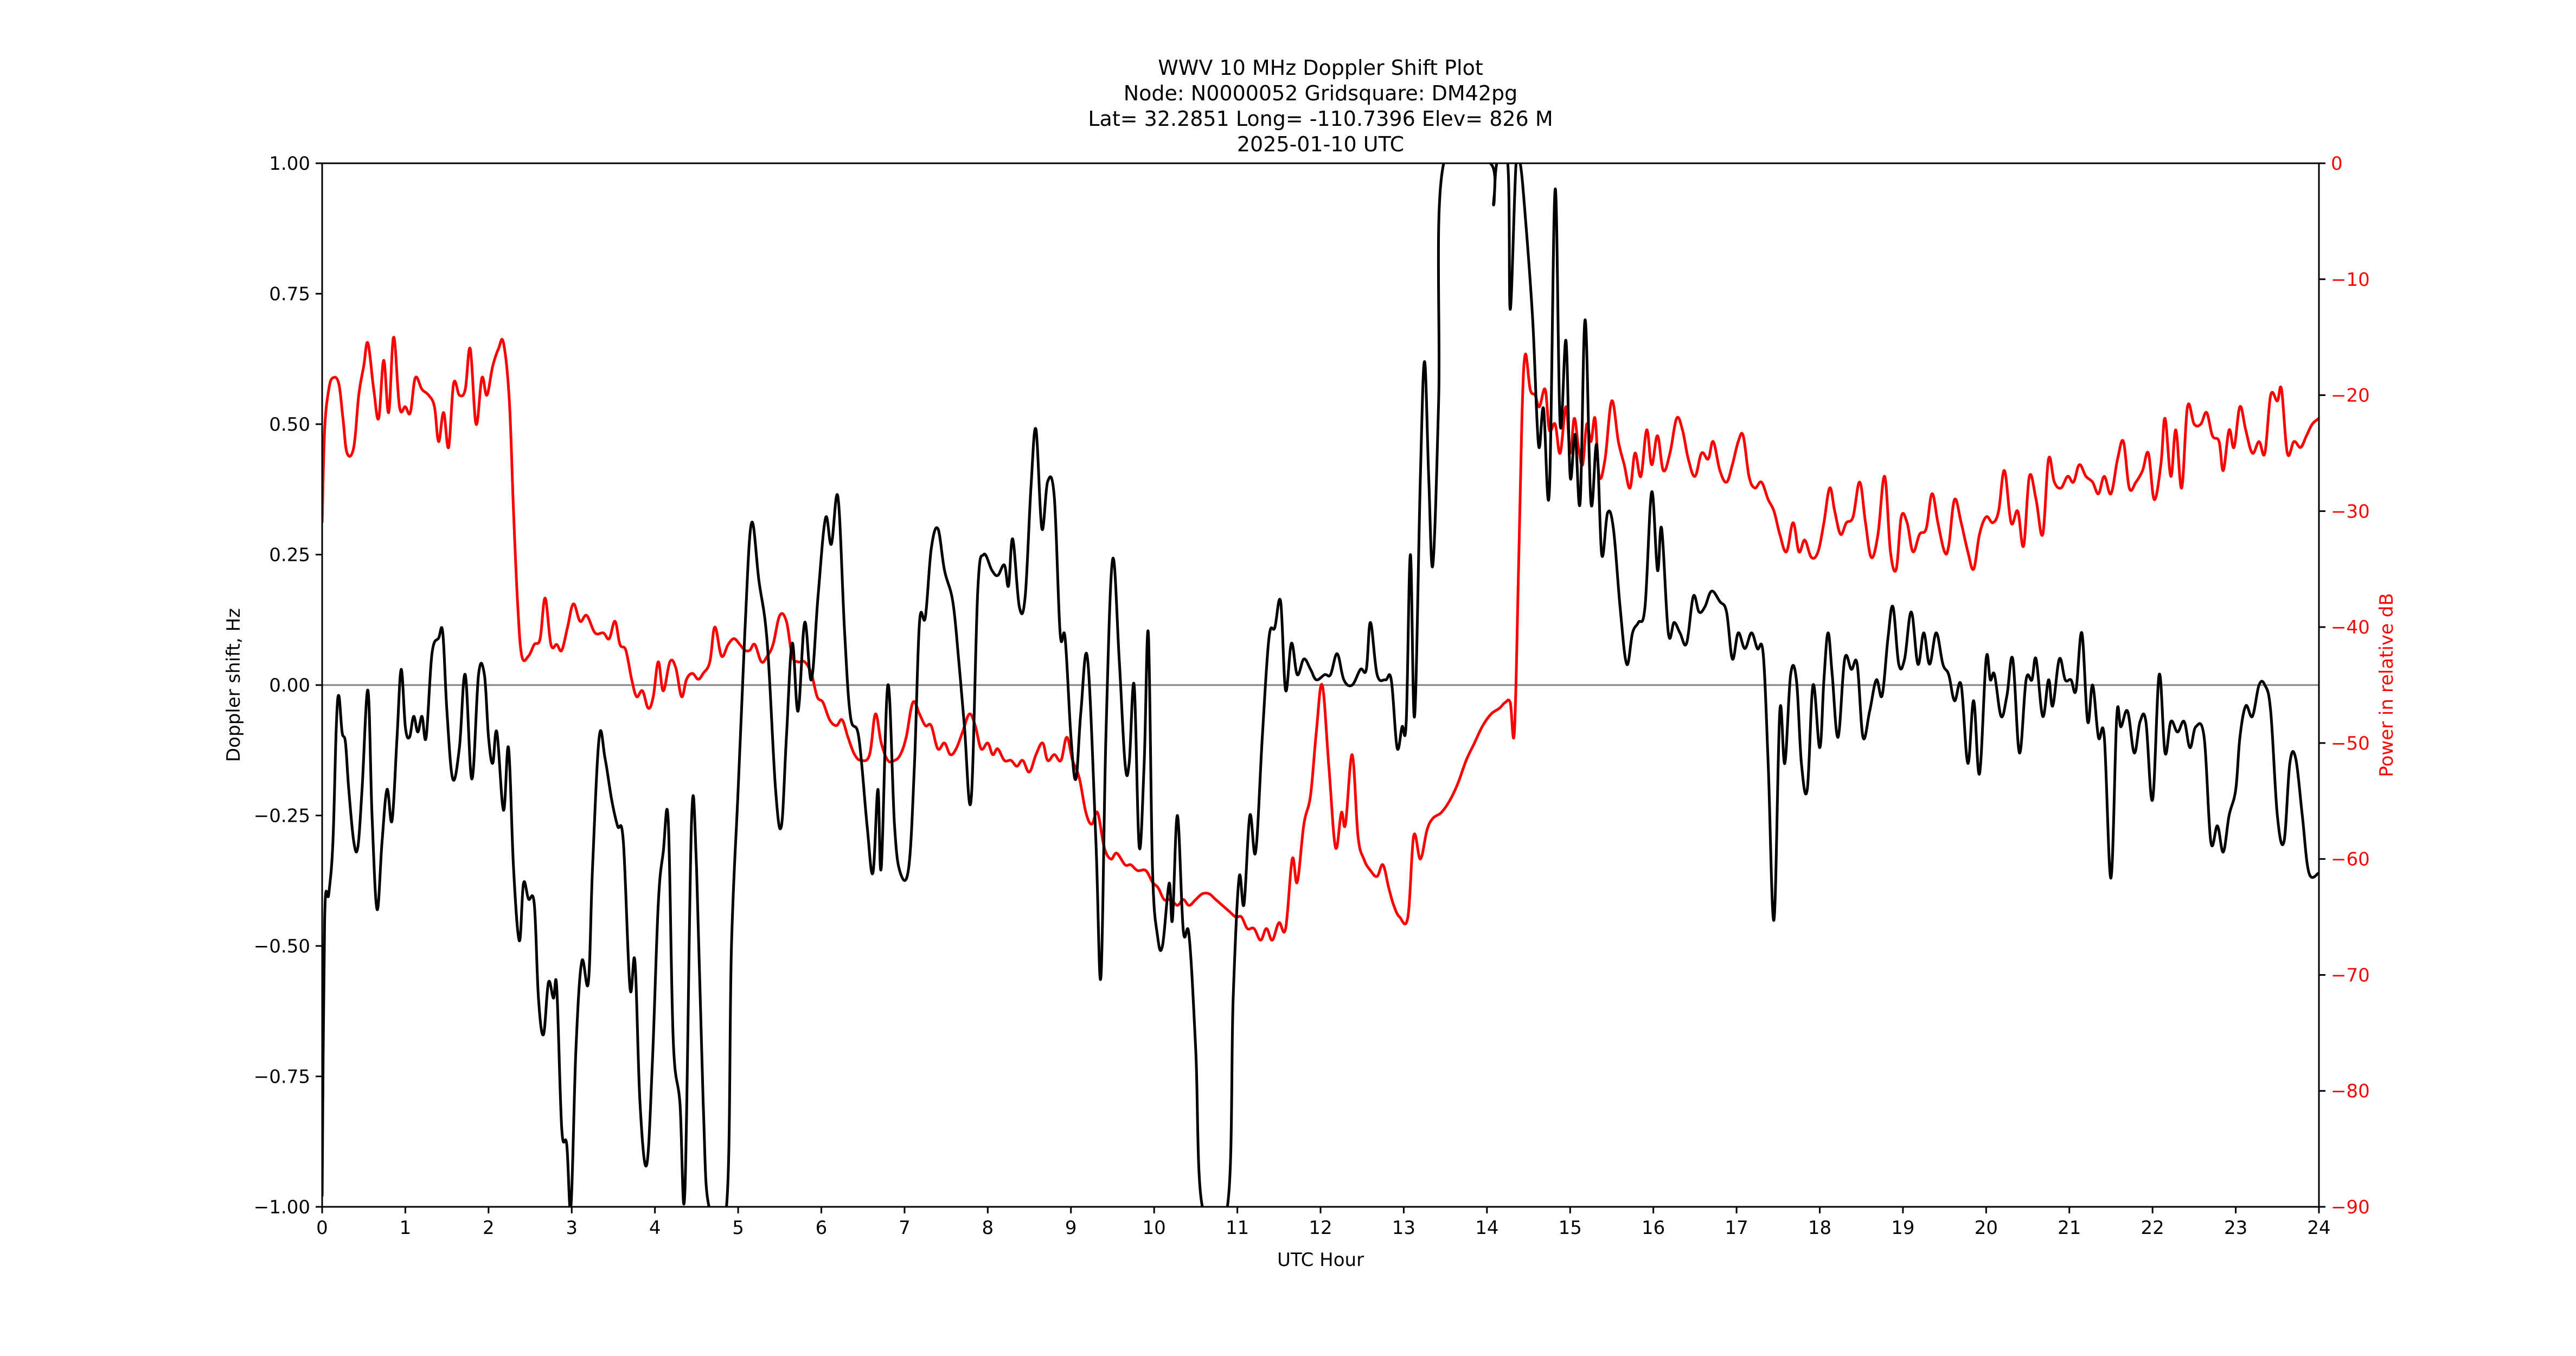 This screenshot has height=1356, width=2576. What do you see at coordinates (1320, 1228) in the screenshot?
I see `x-tick-label: 12` at bounding box center [1320, 1228].